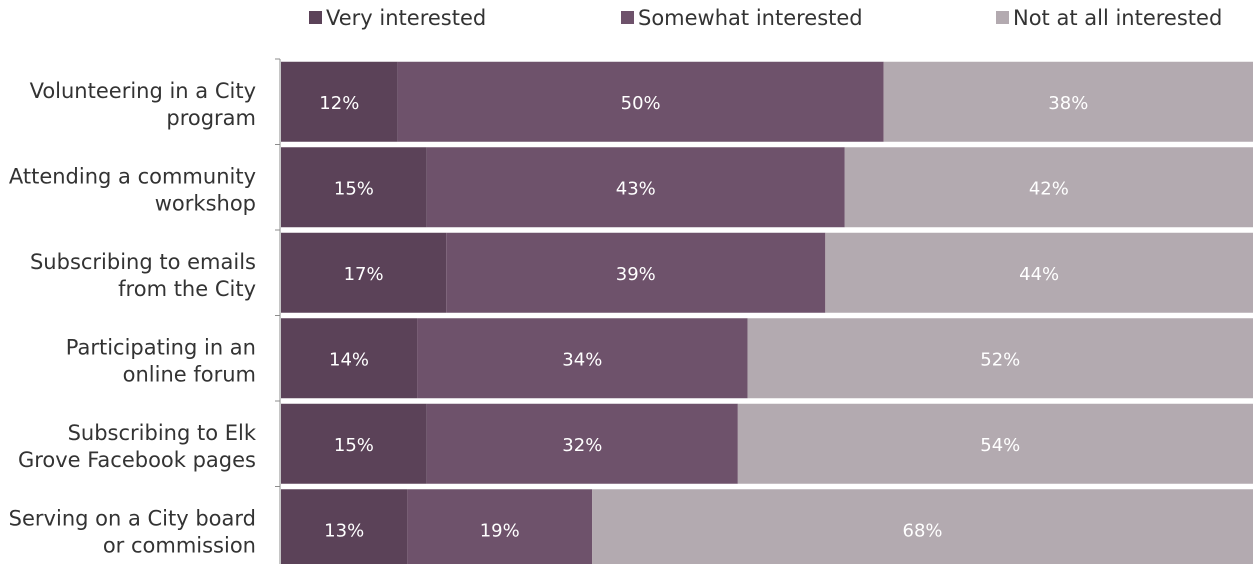 Image resolution: width=1253 pixels, height=564 pixels. What do you see at coordinates (923, 530) in the screenshot?
I see `data-label: 68%` at bounding box center [923, 530].